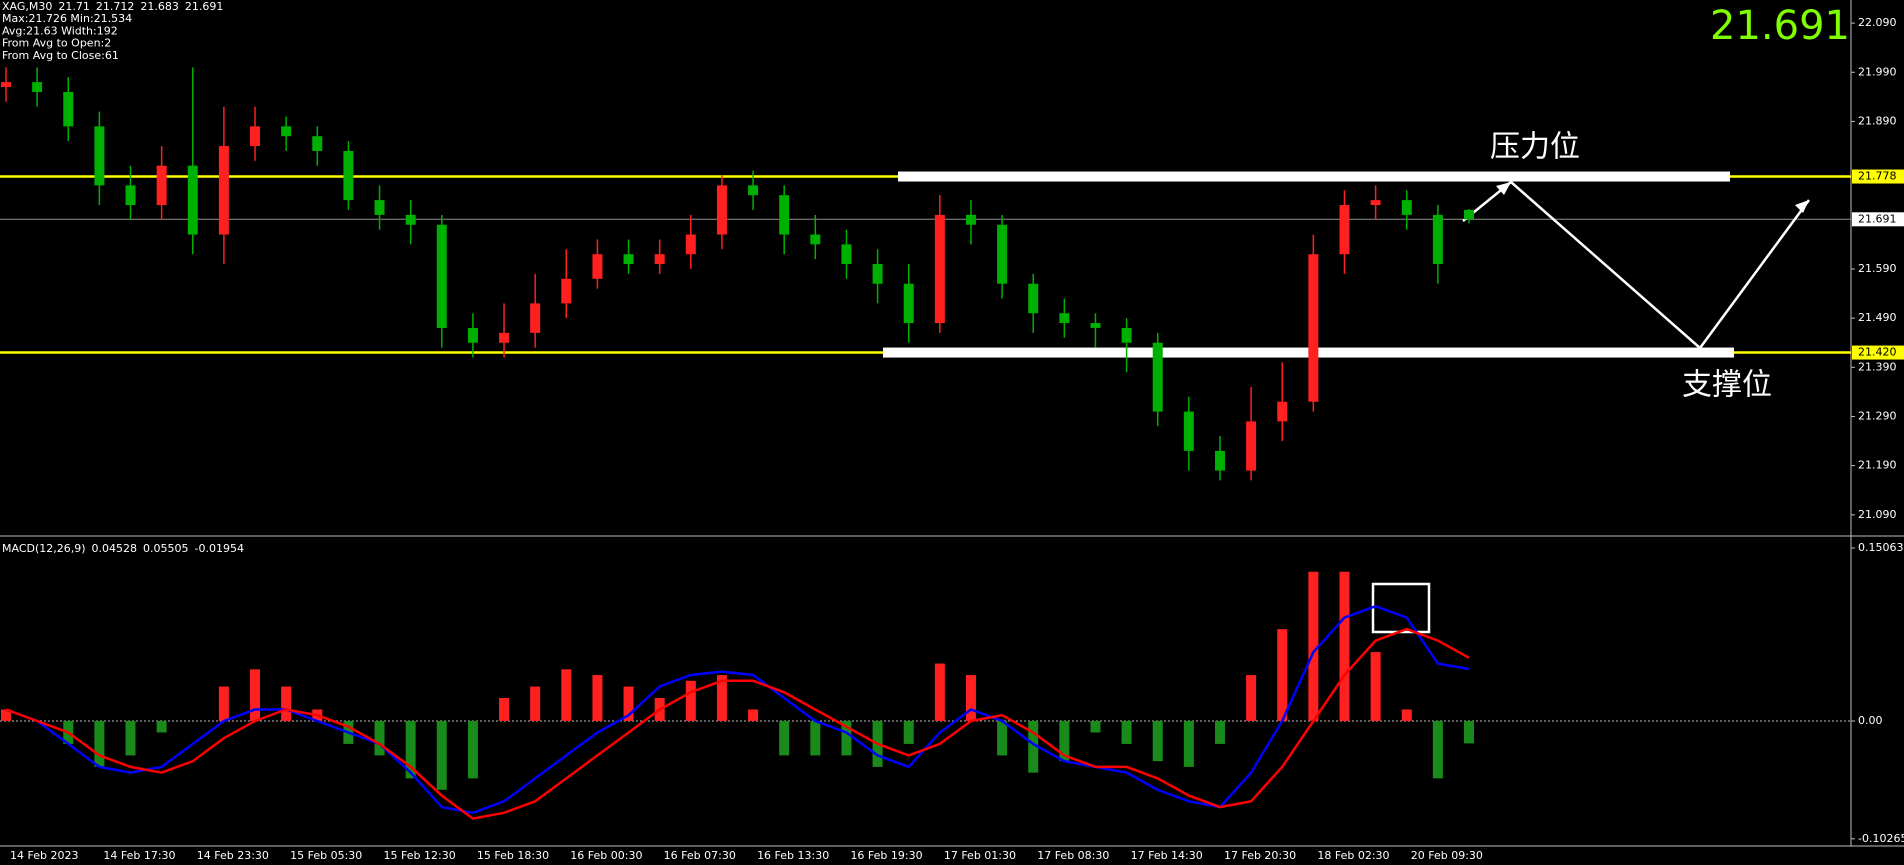 This screenshot has height=865, width=1904. What do you see at coordinates (1727, 385) in the screenshot?
I see `annotation: 支撑位` at bounding box center [1727, 385].